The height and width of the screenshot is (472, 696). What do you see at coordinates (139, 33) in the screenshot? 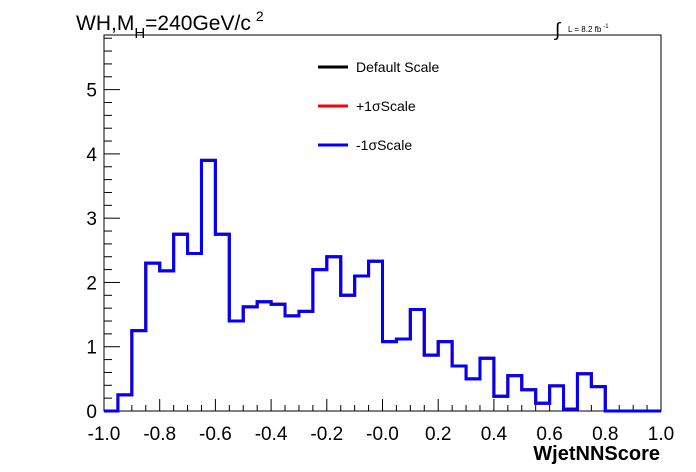
I see `chart-title-subscript: H` at bounding box center [139, 33].